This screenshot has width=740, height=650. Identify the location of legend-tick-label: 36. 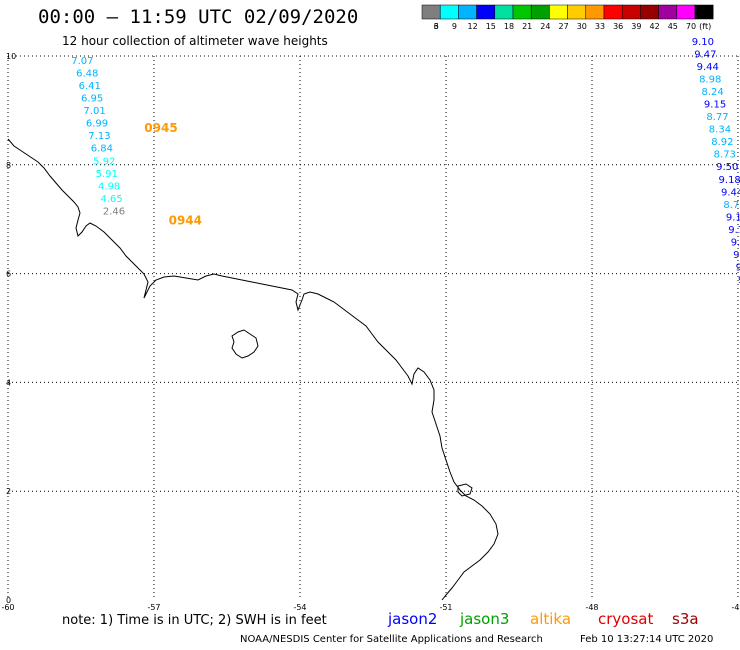
(618, 26).